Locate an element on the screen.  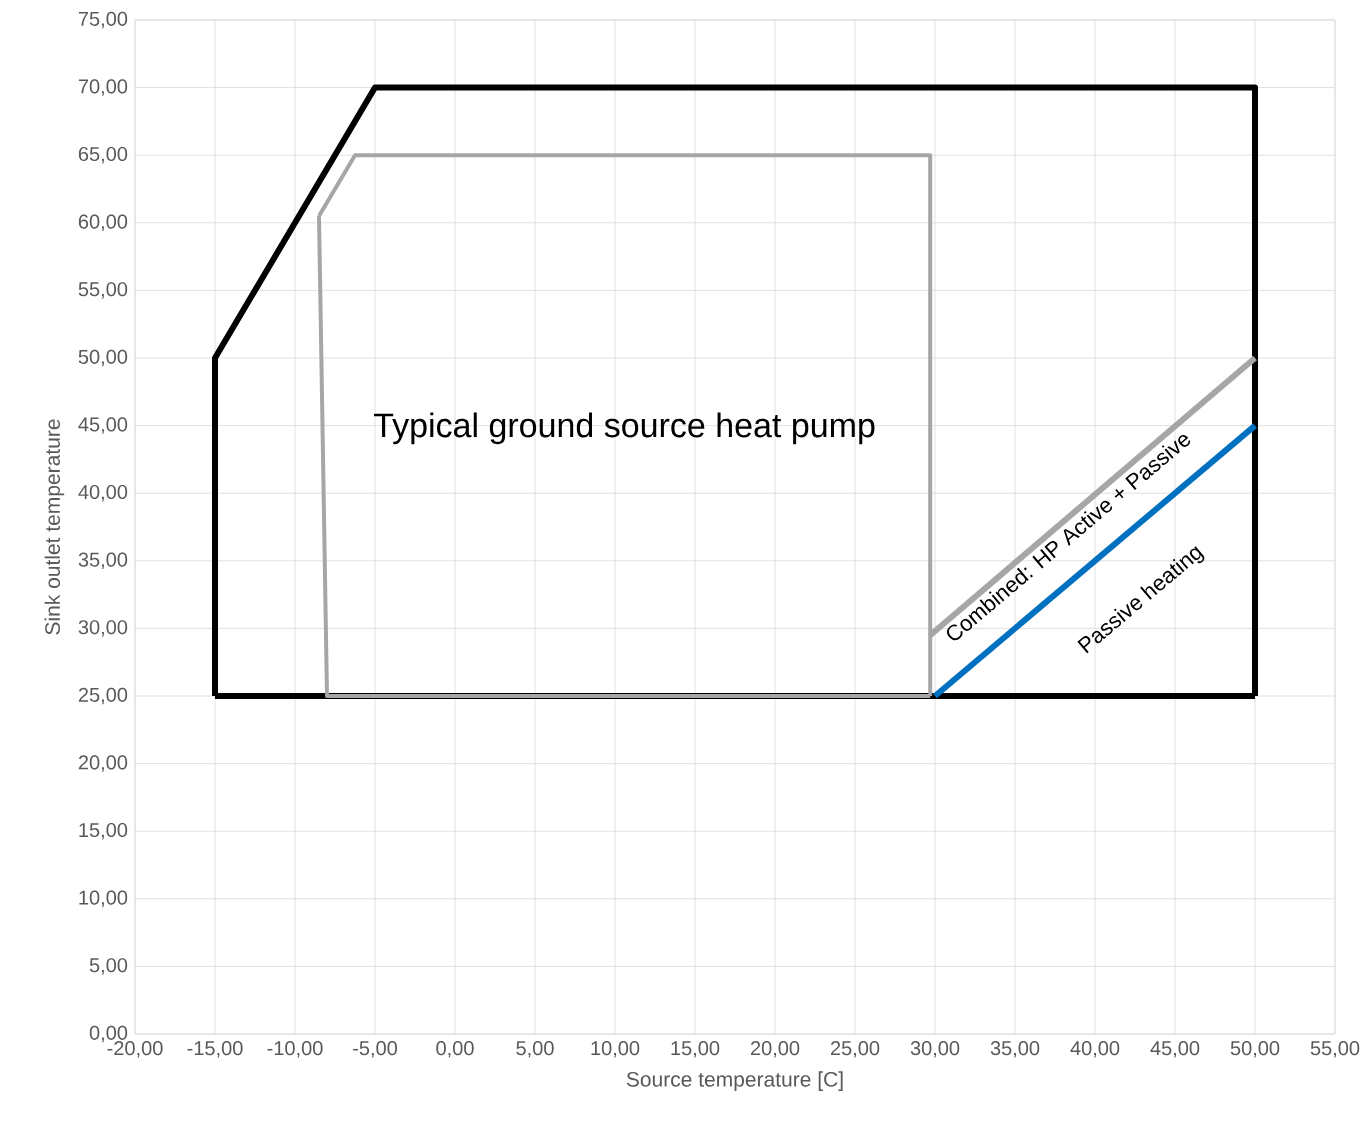
x-tick-label: 55,00 is located at coordinates (1335, 1049).